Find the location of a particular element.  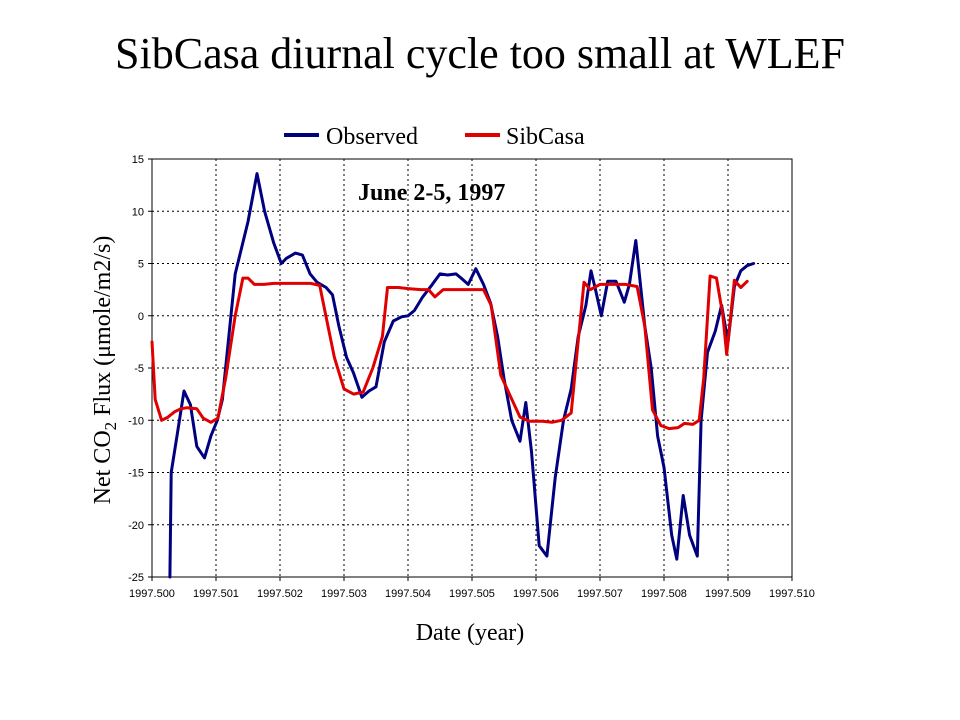

series-line-sibcasa is located at coordinates (449, 352).